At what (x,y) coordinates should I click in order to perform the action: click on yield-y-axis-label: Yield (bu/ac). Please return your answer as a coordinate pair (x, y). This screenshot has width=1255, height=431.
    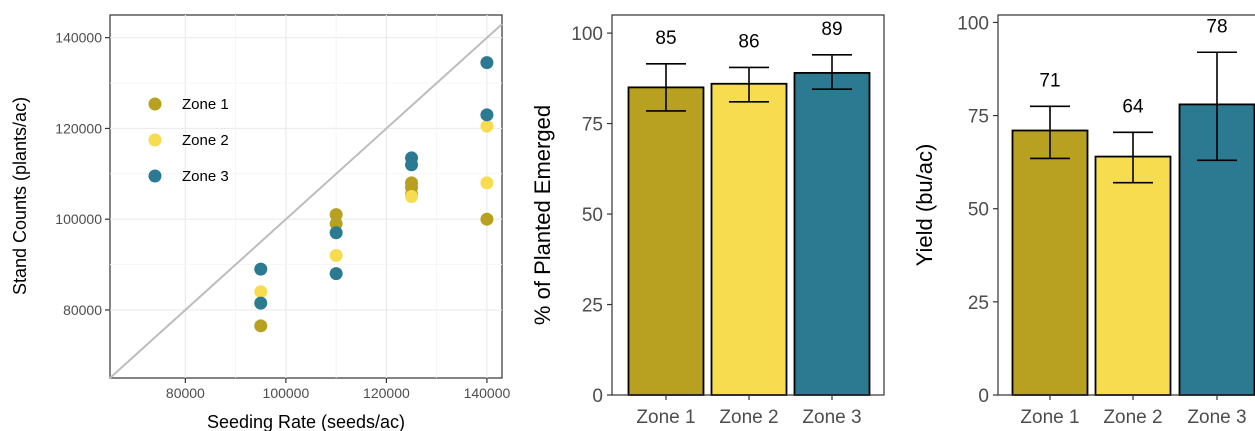
    Looking at the image, I should click on (924, 205).